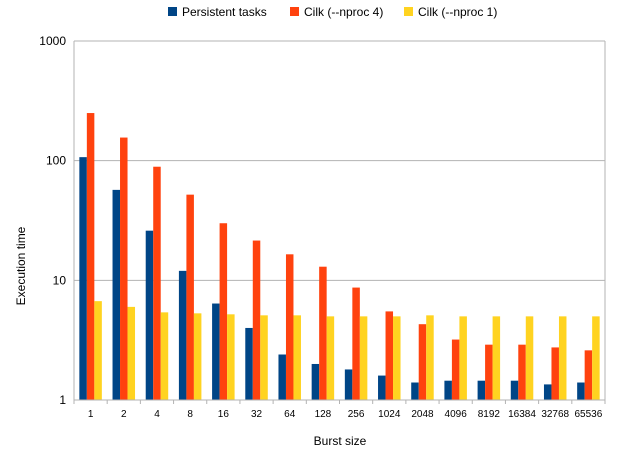  I want to click on legend-label-cilk-nproc-4: Cilk (--nproc 4), so click(343, 12).